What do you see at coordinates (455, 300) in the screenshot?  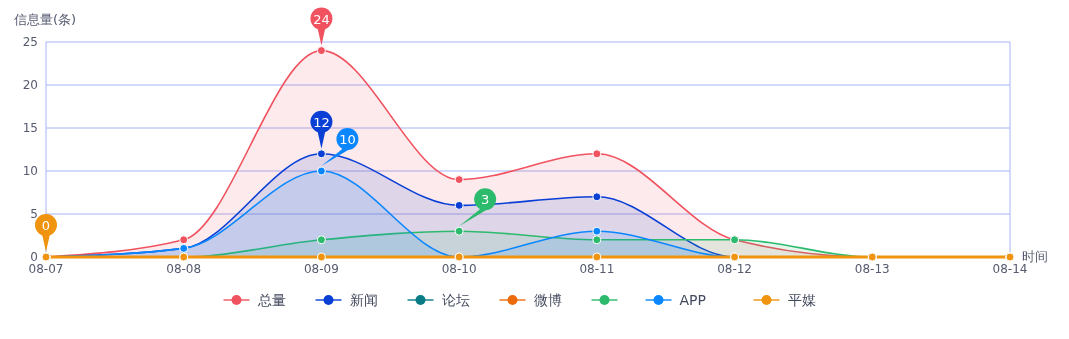 I see `legend-label: 论坛` at bounding box center [455, 300].